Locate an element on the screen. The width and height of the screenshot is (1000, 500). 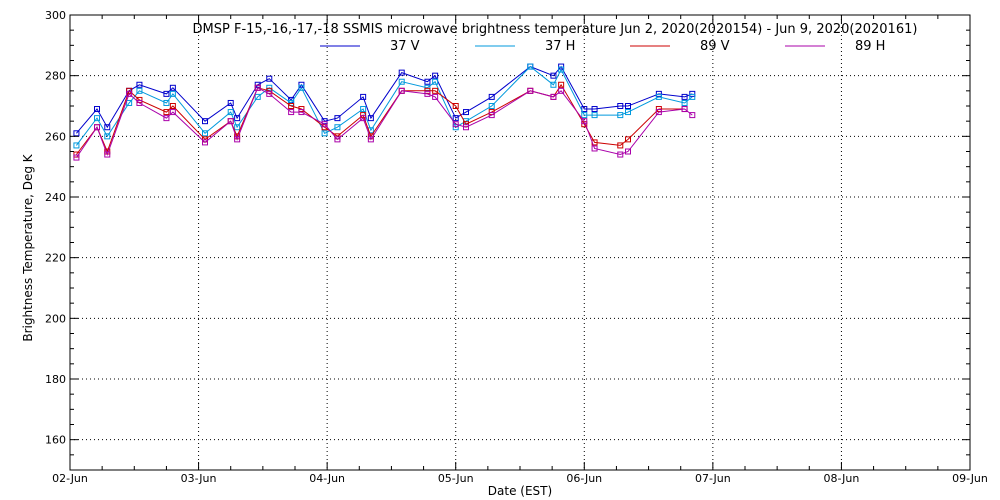
legend: 37 V 37 H 89 V 89 H is located at coordinates (602, 46).